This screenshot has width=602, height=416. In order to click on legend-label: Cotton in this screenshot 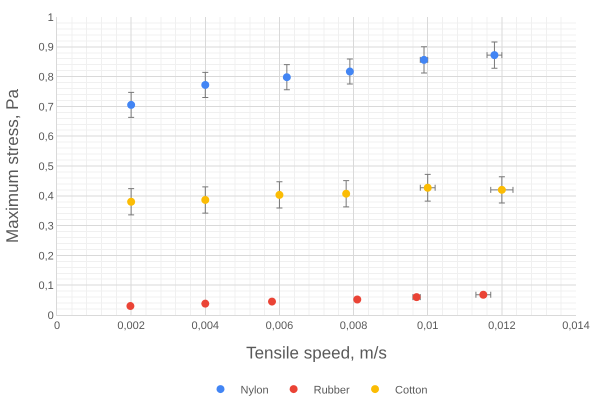, I will do `click(411, 390)`.